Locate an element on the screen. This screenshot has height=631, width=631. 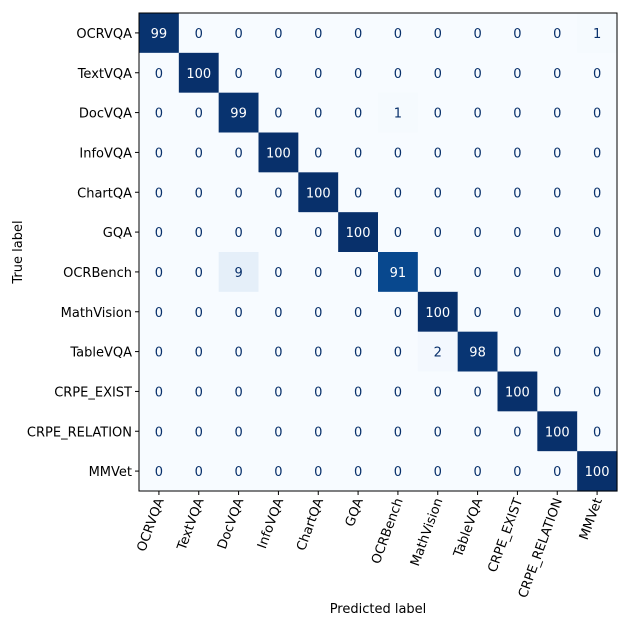
y-tick-label: DocVQA is located at coordinates (105, 114).